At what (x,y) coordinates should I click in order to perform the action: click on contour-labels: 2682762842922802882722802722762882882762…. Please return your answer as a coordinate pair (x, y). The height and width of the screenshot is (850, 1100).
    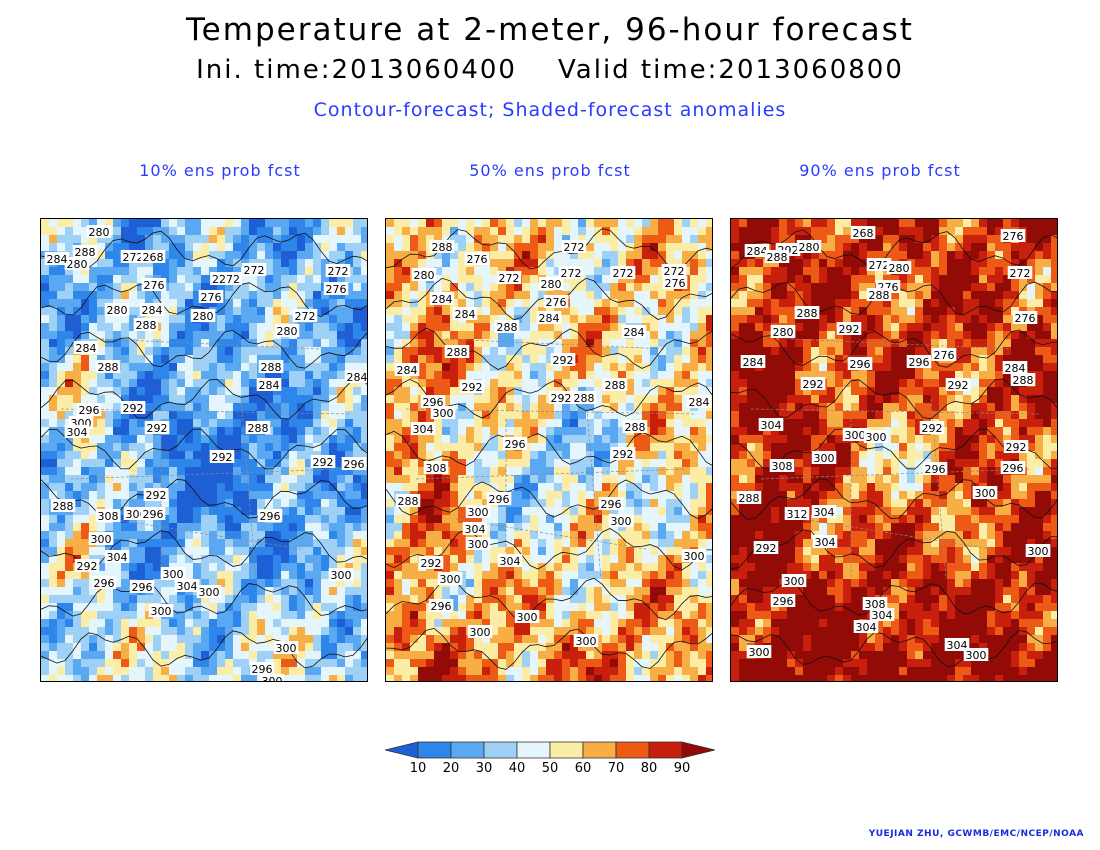
    Looking at the image, I should click on (893, 444).